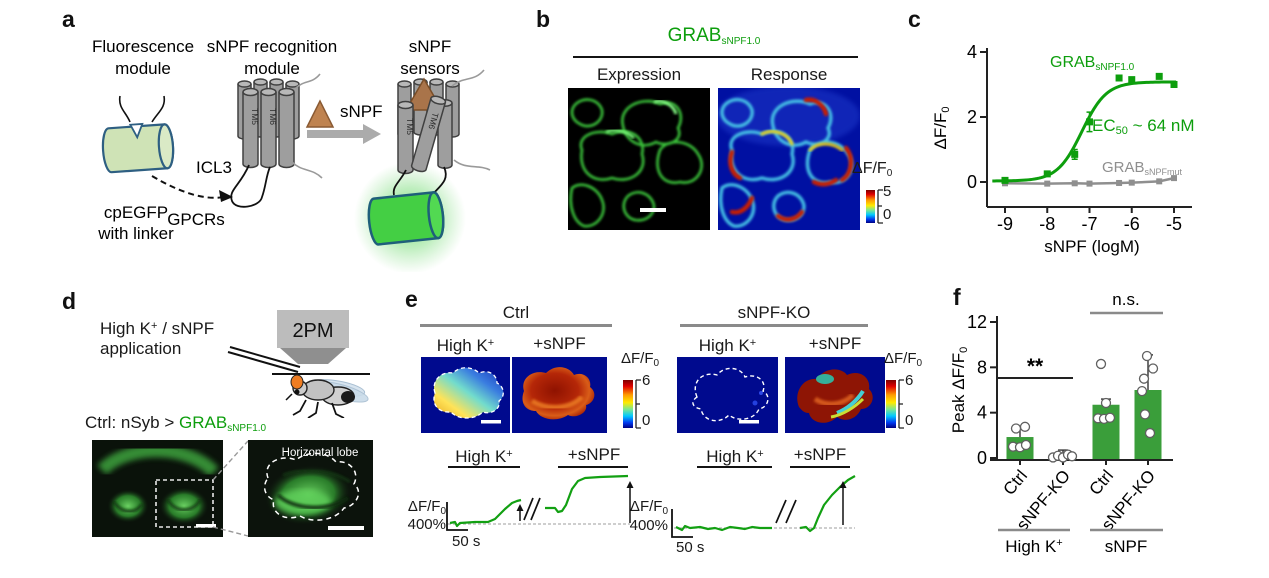 The image size is (1269, 578). What do you see at coordinates (774, 312) in the screenshot?
I see `group-ko-label: sNPF-KO` at bounding box center [774, 312].